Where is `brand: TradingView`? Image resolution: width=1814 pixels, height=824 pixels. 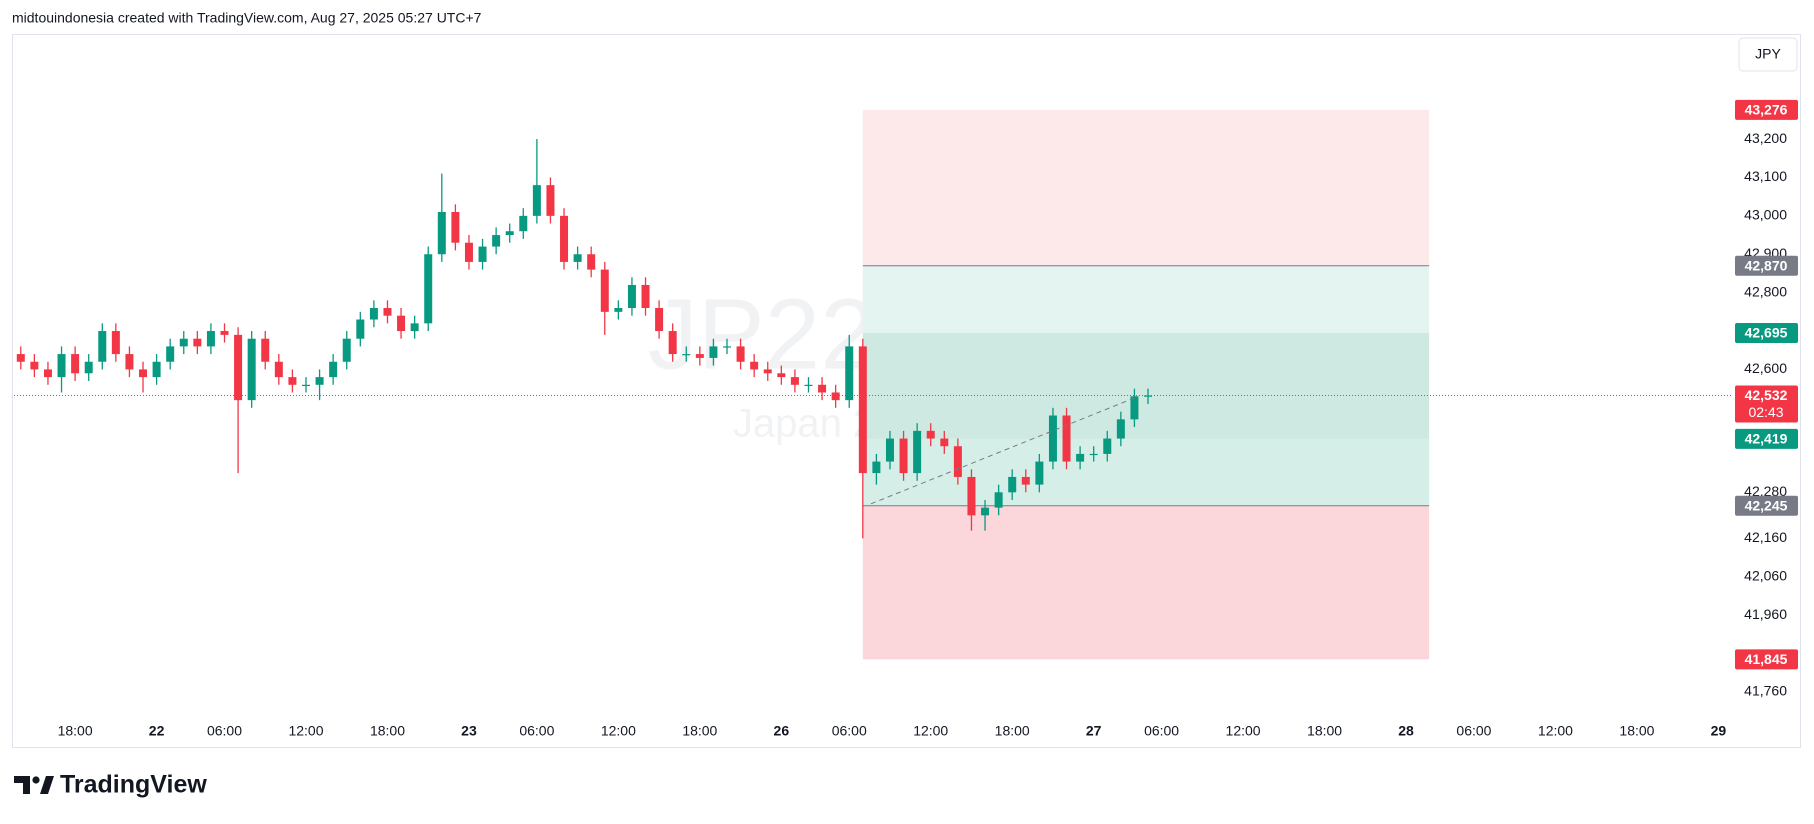
brand: TradingView is located at coordinates (133, 785).